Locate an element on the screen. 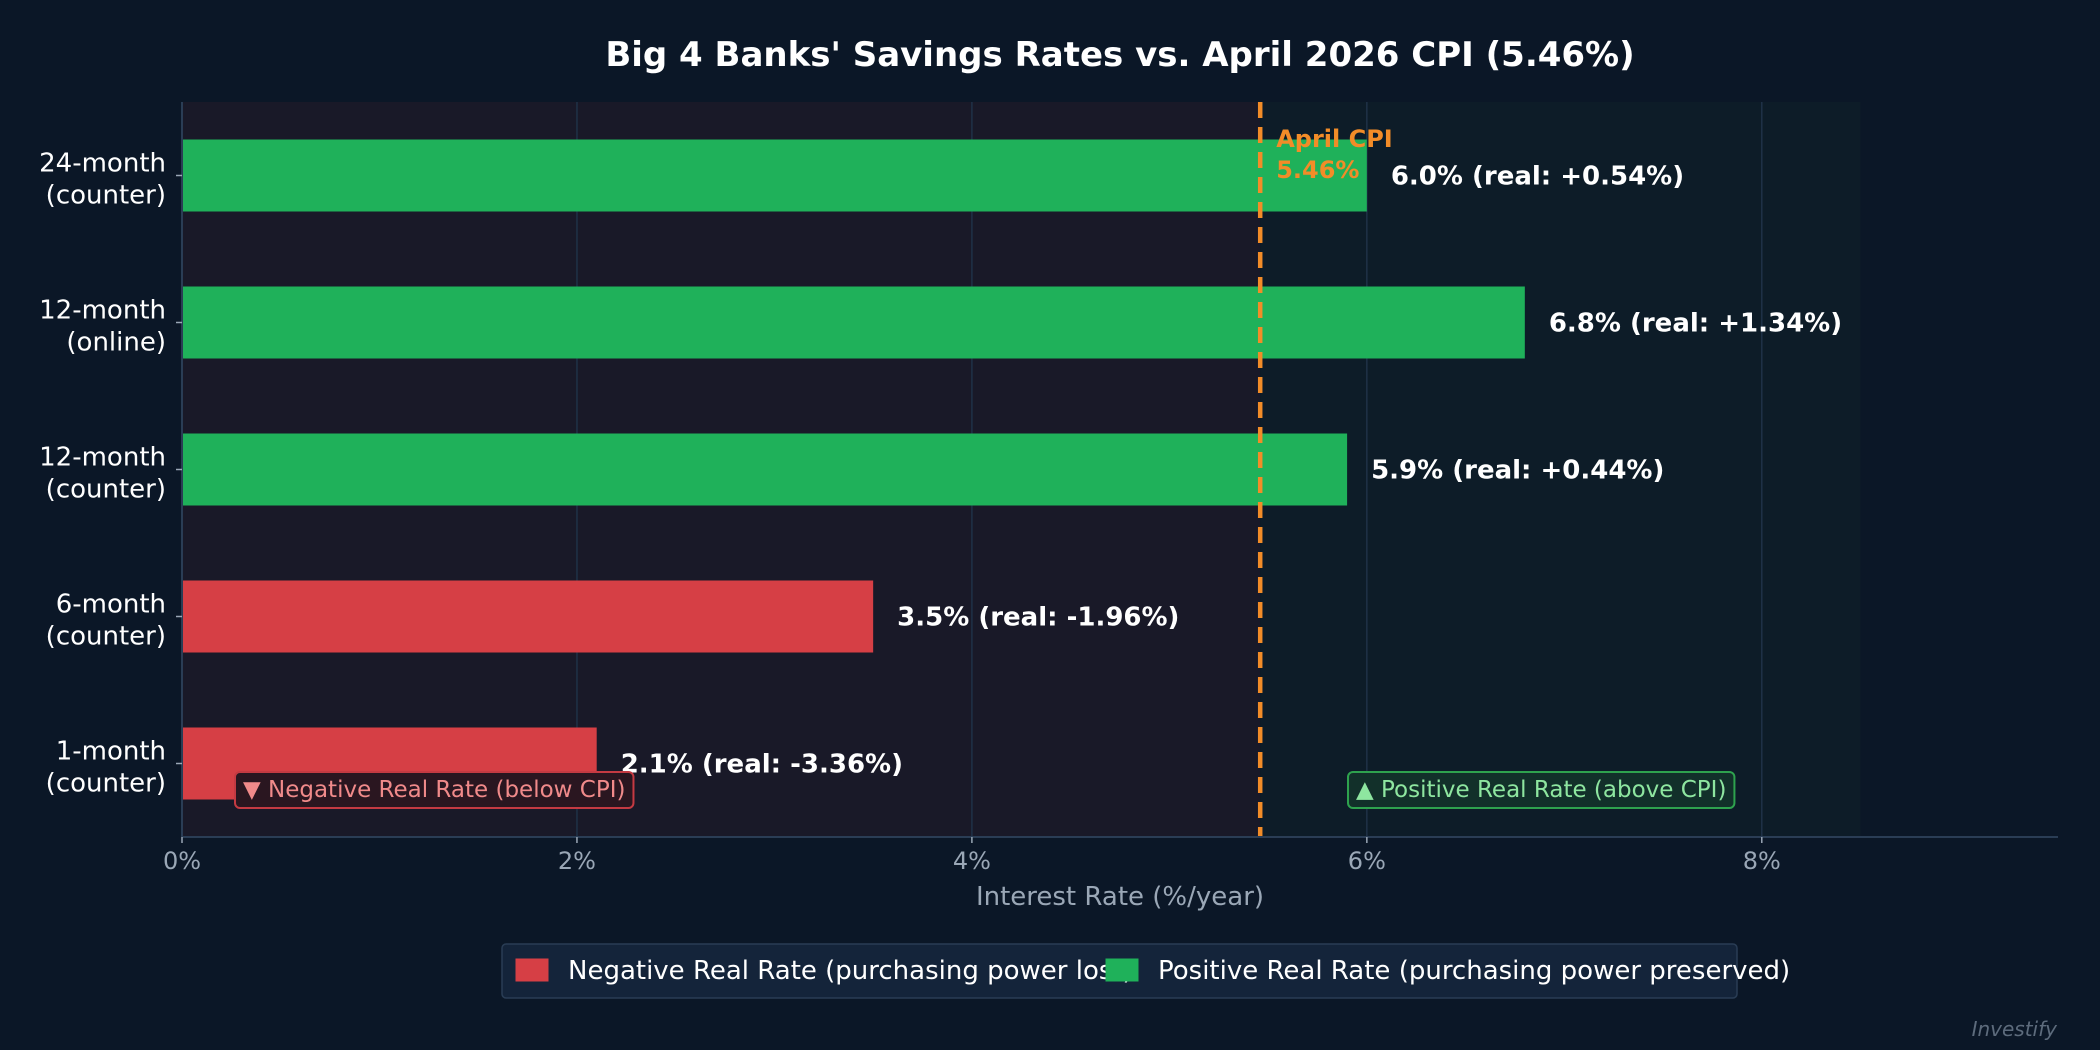  x-tick-label: 6% is located at coordinates (1367, 861).